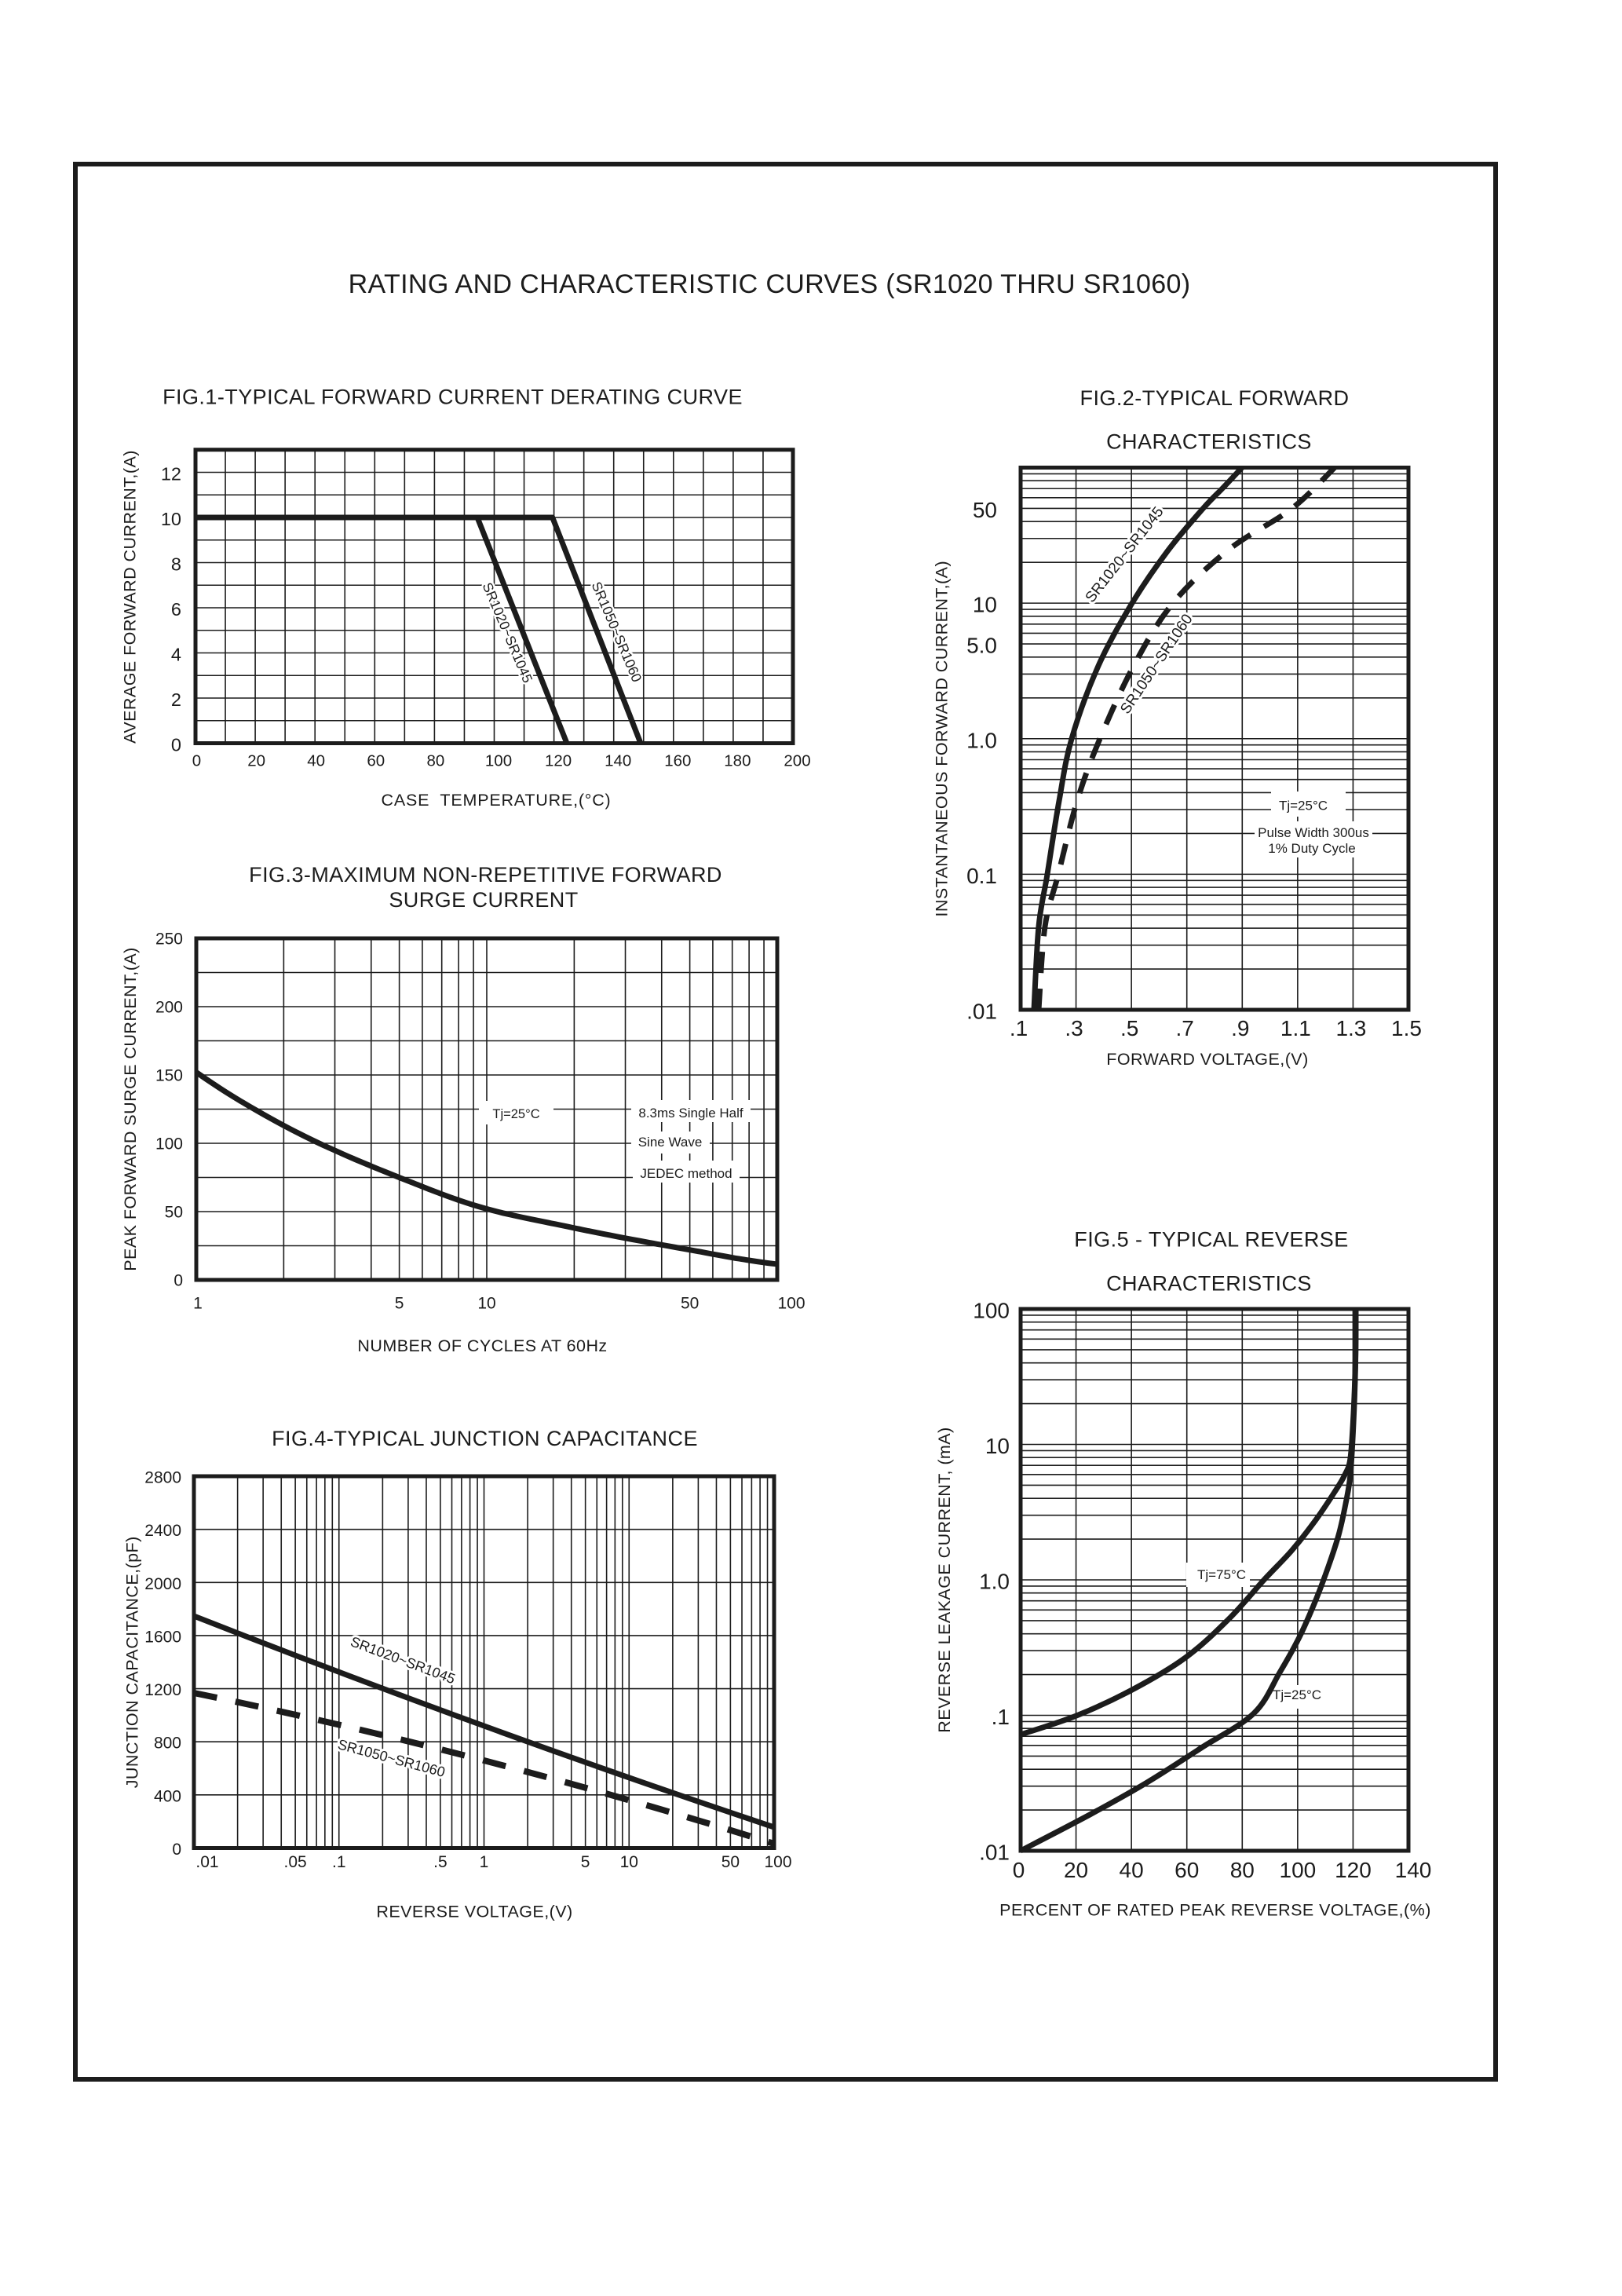  I want to click on svg-text: 6, so click(176, 609).